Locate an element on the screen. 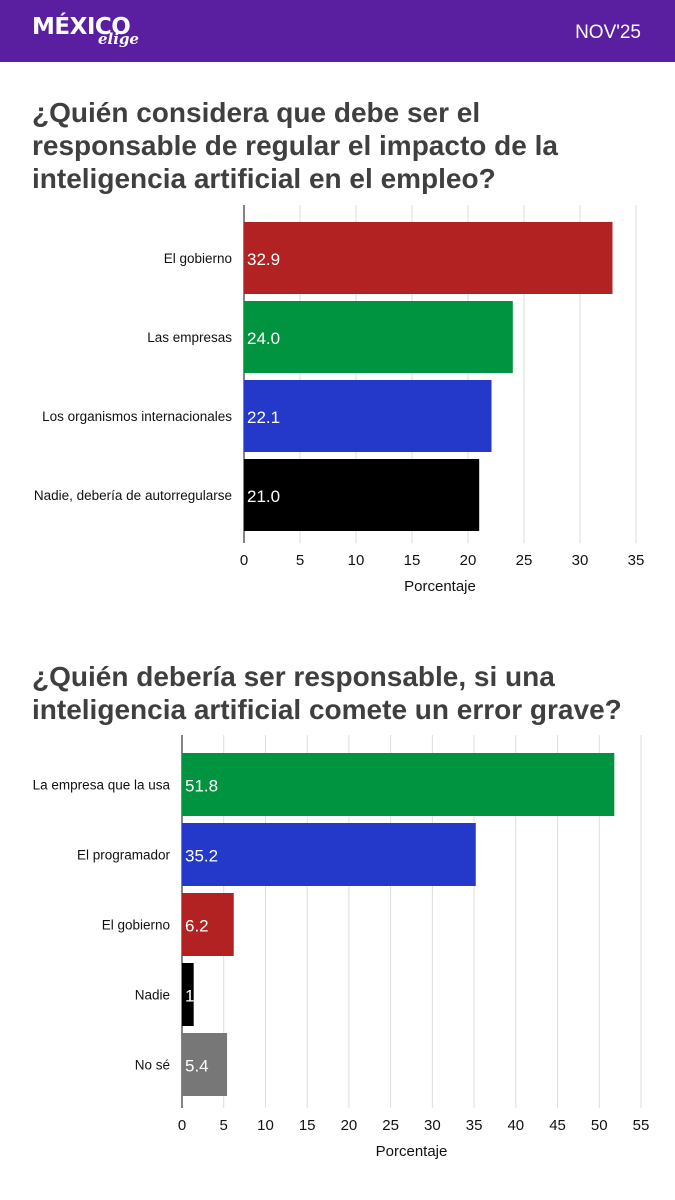  logo-text: MÉXICO is located at coordinates (81, 27).